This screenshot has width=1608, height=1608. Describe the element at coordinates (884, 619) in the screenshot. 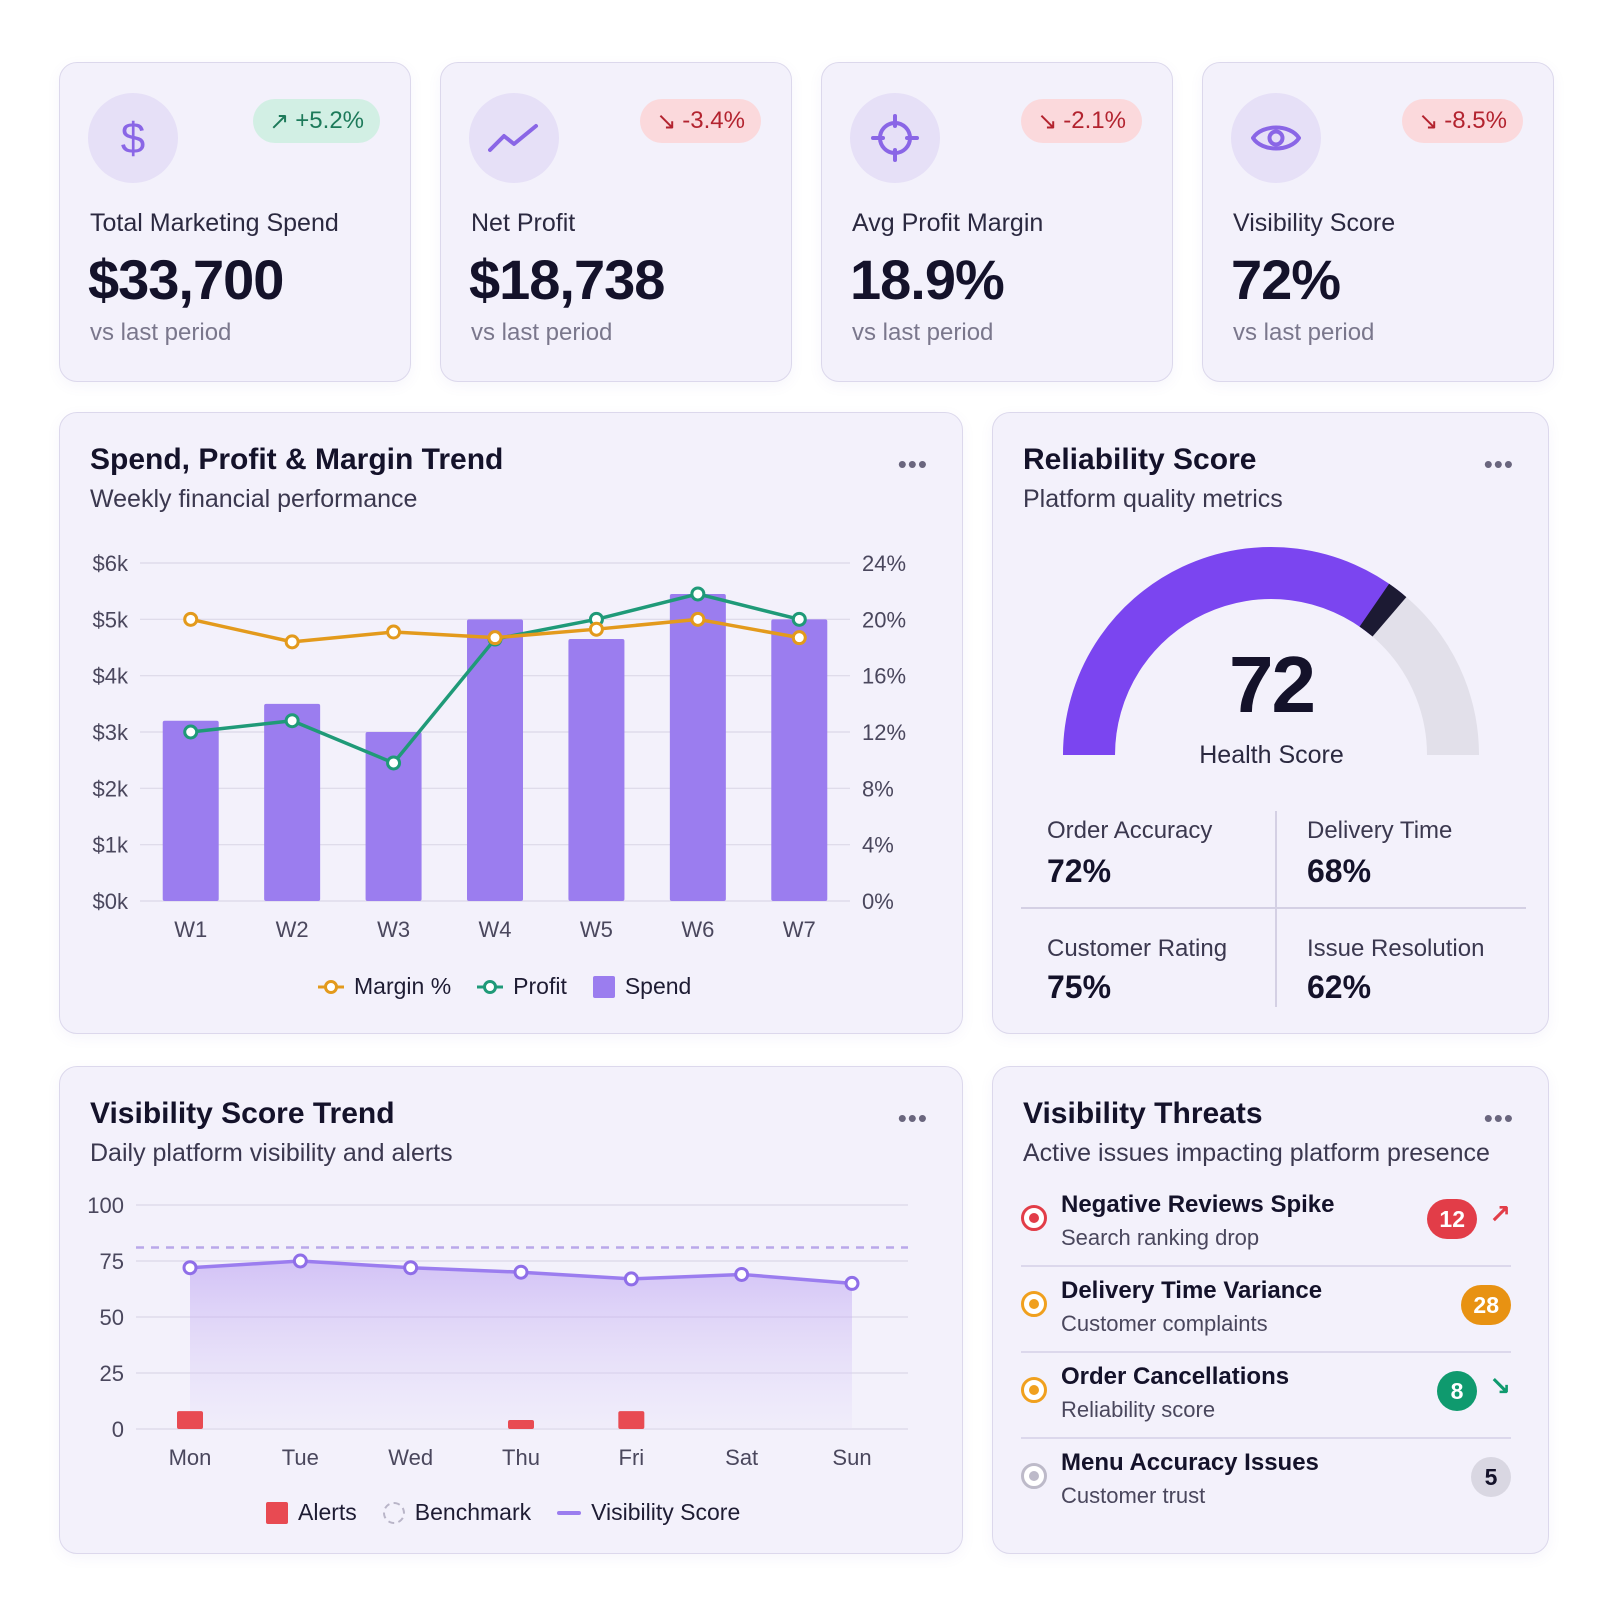

I see `y-tick-label-right: 20%` at that location.